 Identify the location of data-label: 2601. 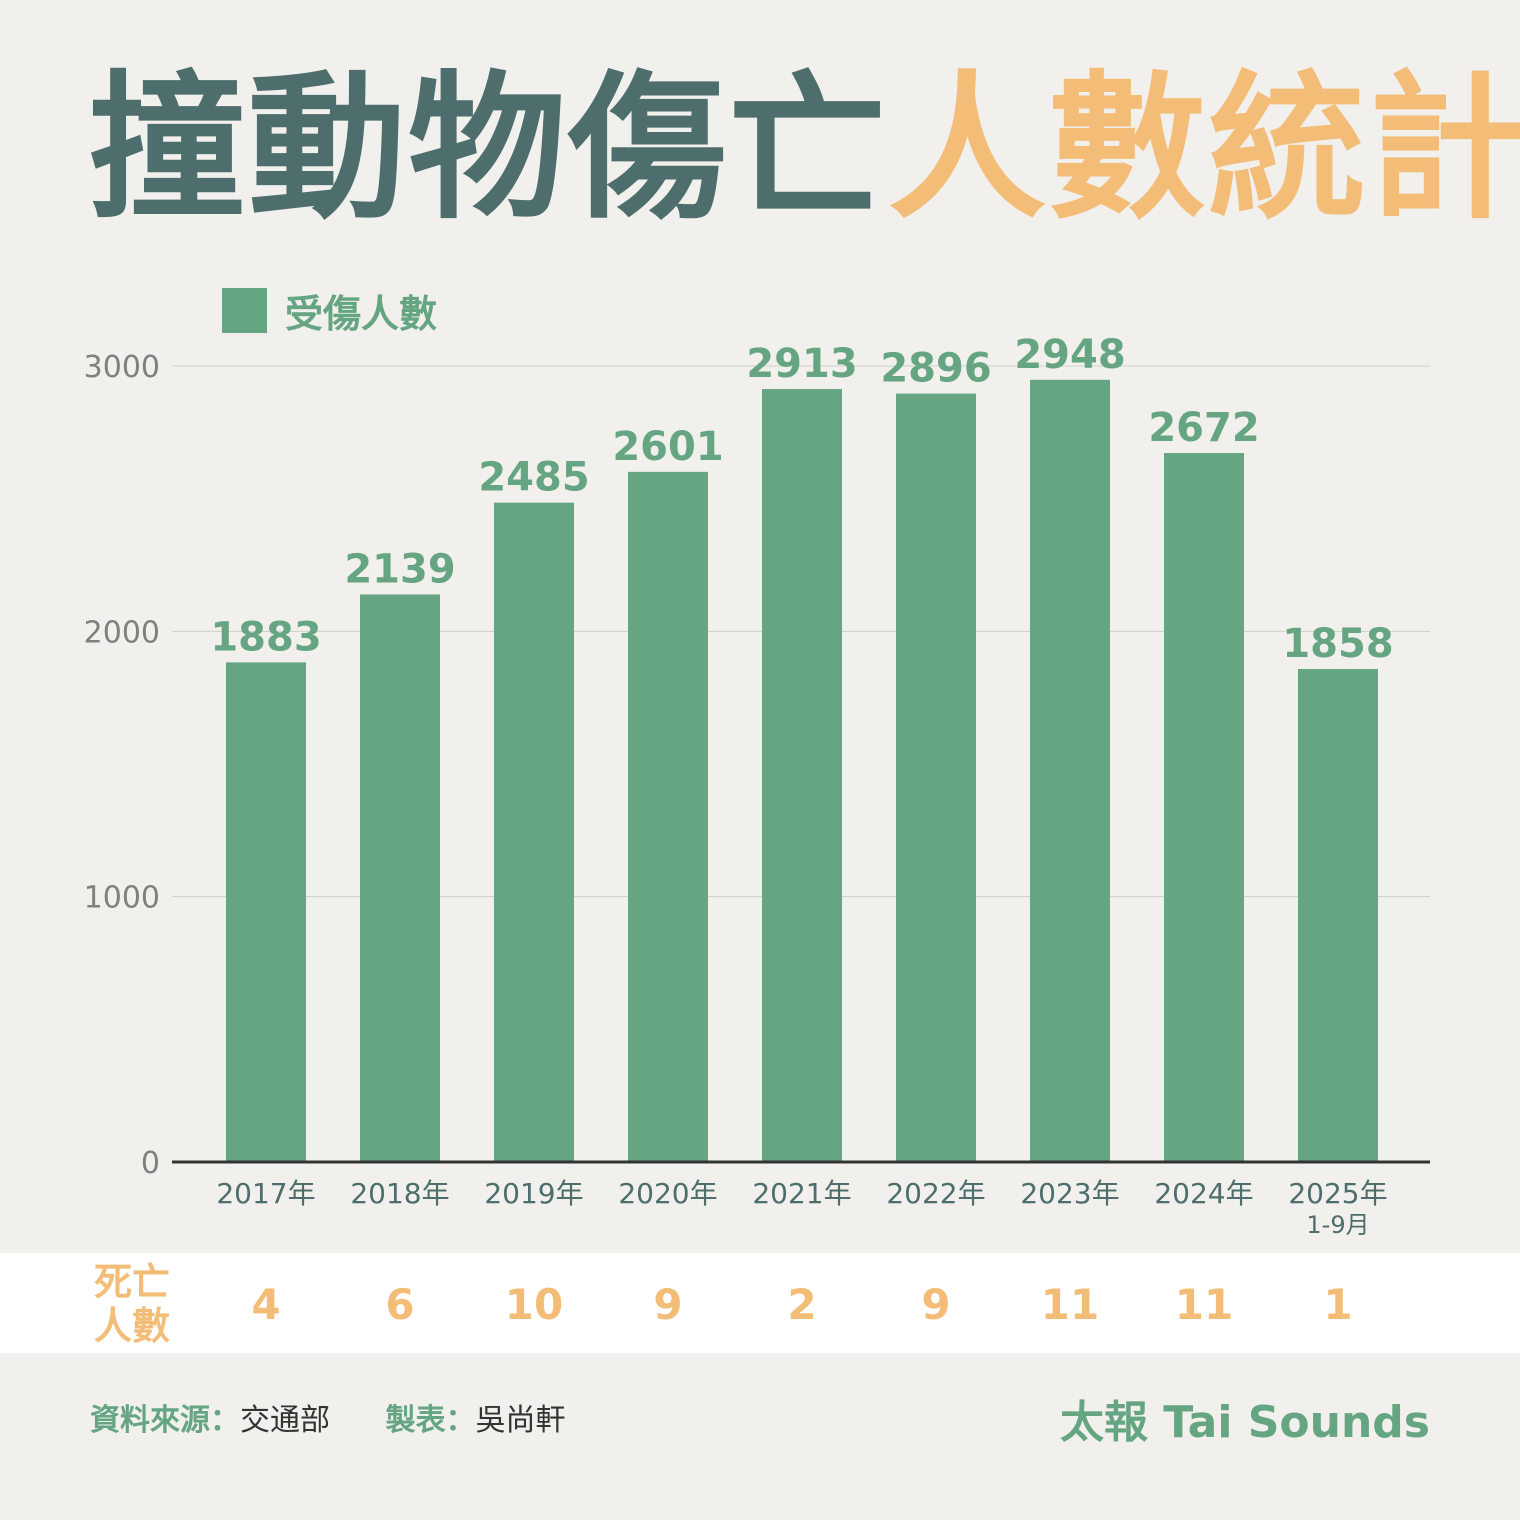
(667, 447).